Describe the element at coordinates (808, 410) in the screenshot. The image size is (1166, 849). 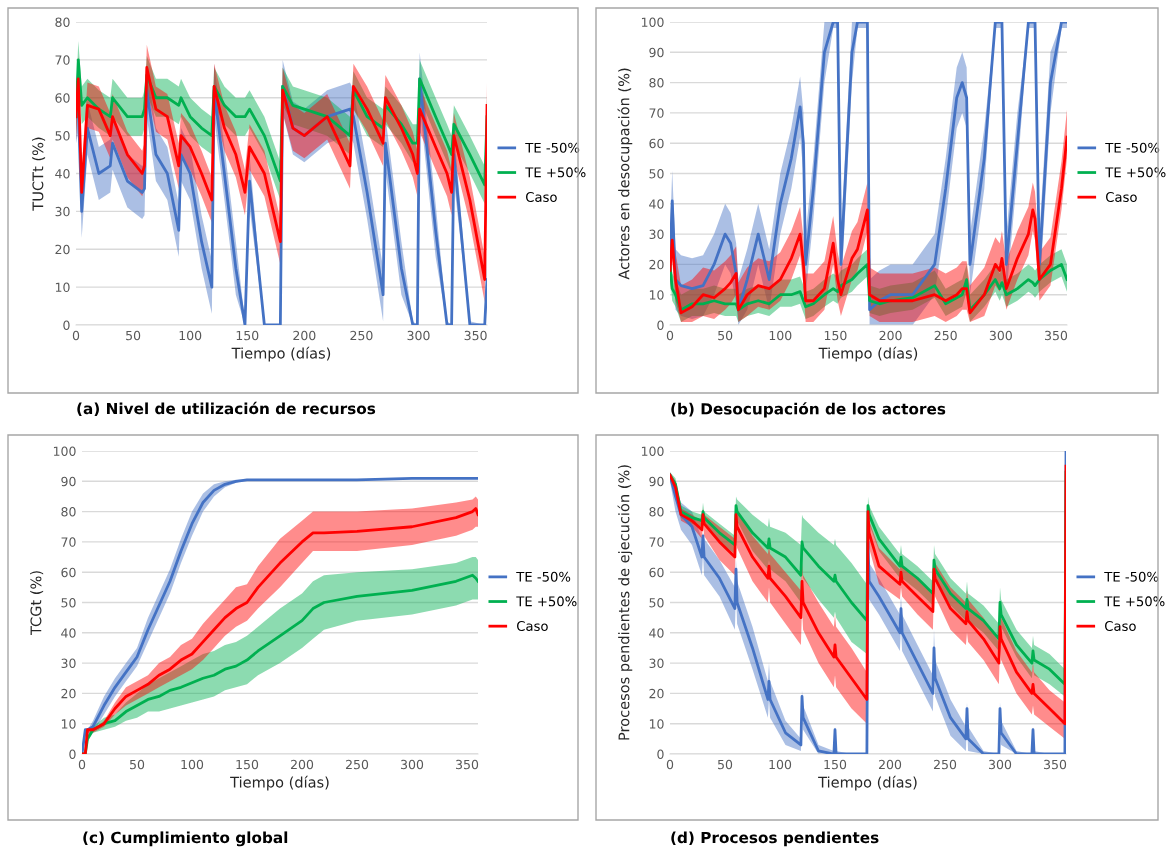
I see `text: (b) Desocupación de los actores` at that location.